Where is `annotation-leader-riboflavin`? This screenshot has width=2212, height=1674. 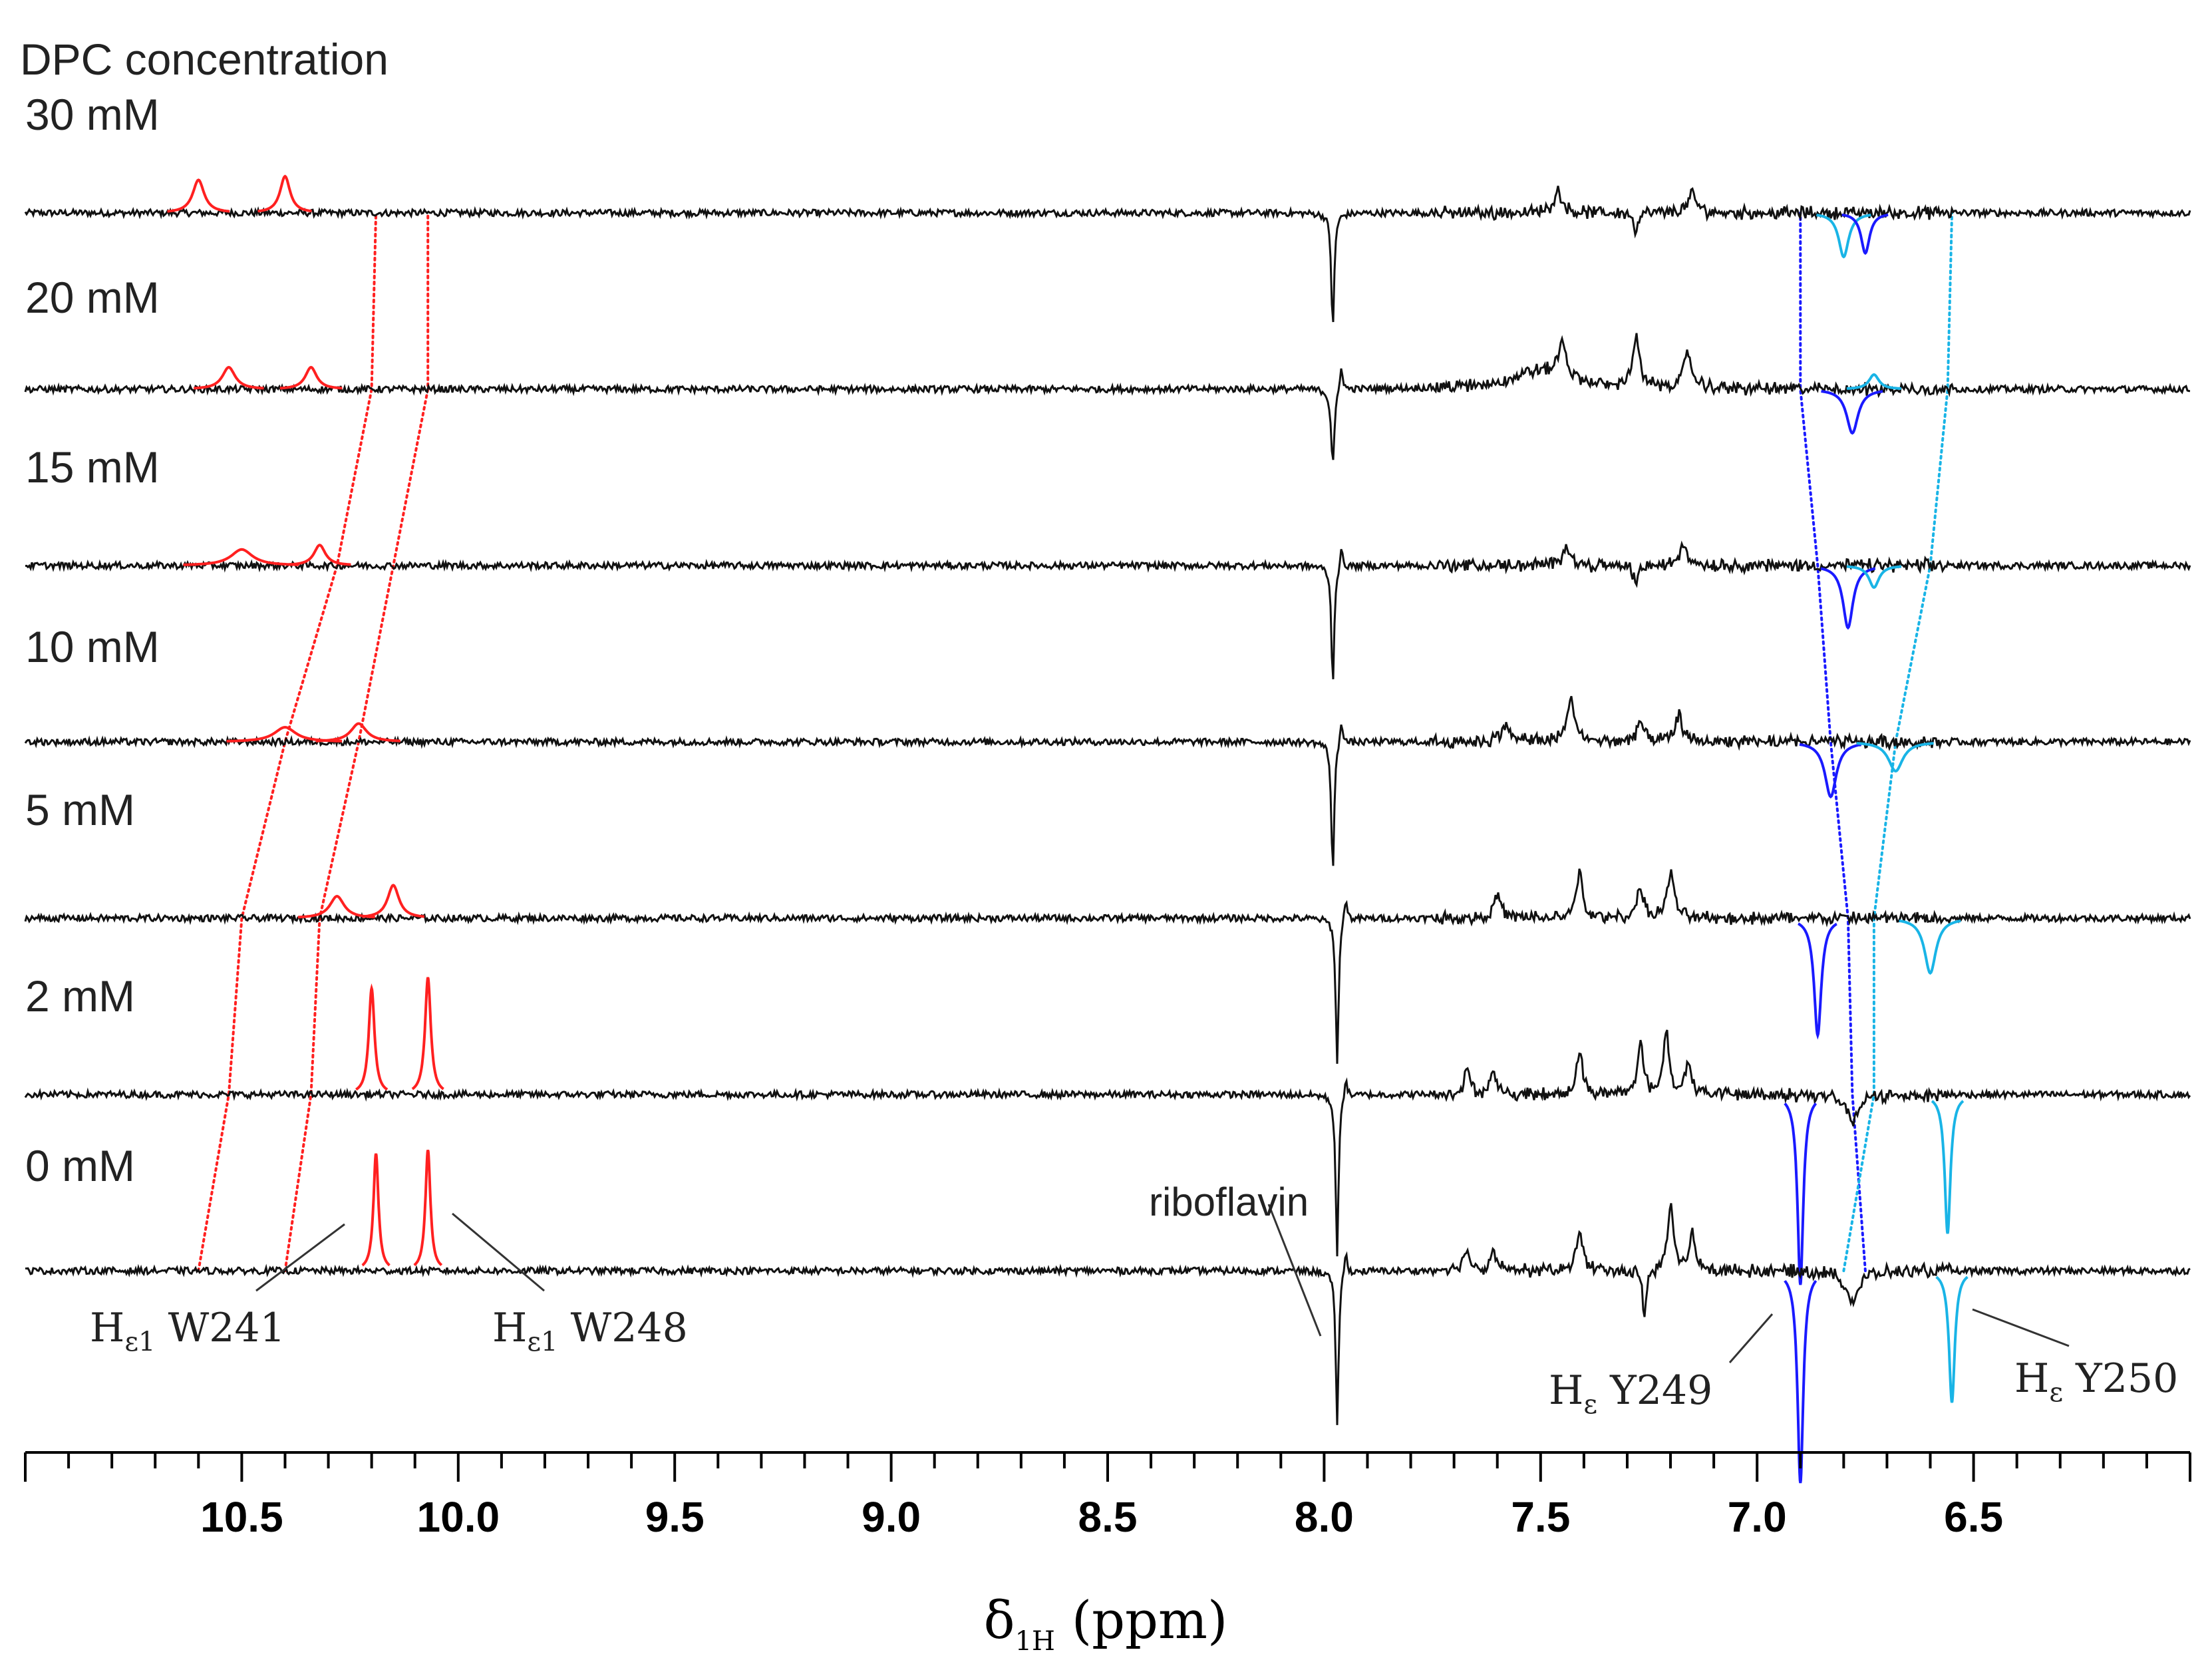
annotation-leader-riboflavin is located at coordinates (1295, 1270).